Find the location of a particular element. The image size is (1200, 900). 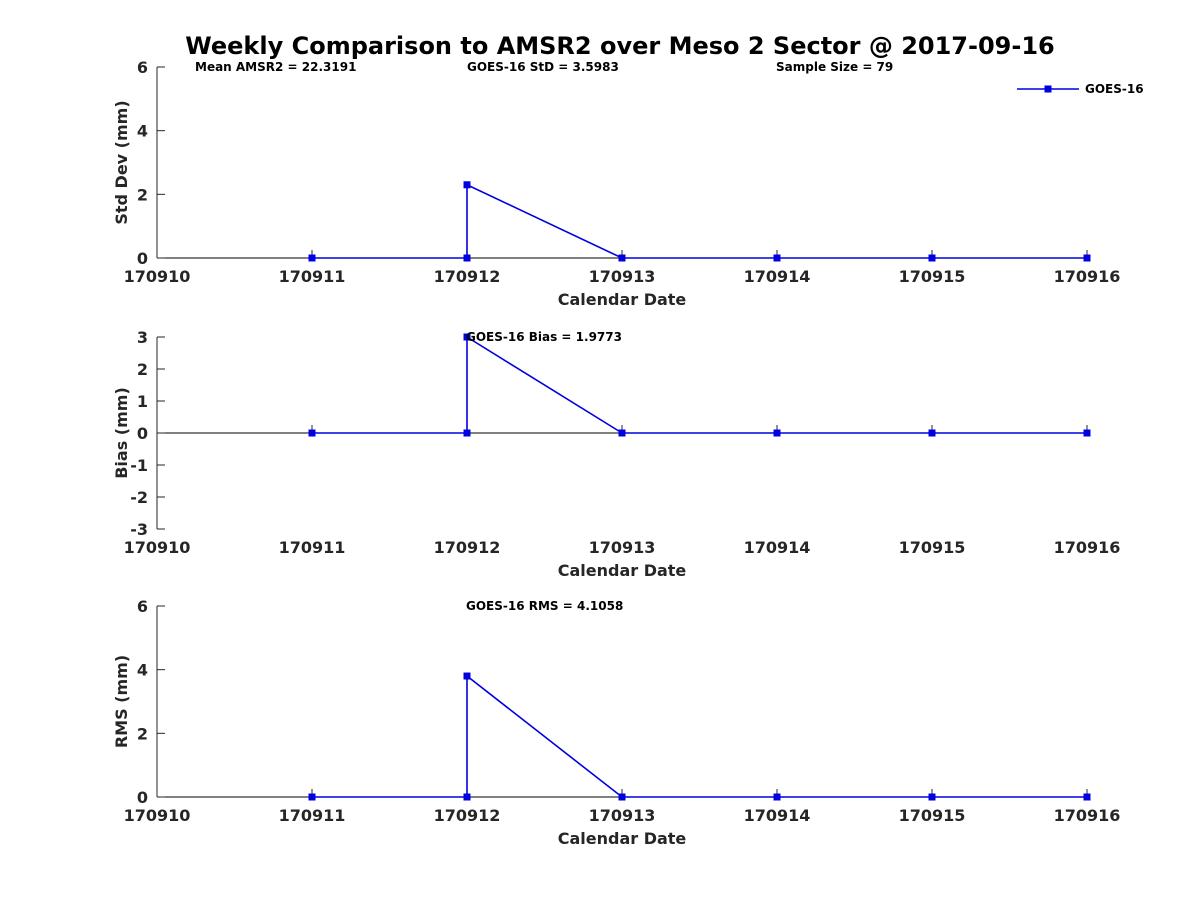

bias-y-tick-label: 3 is located at coordinates (142, 337).